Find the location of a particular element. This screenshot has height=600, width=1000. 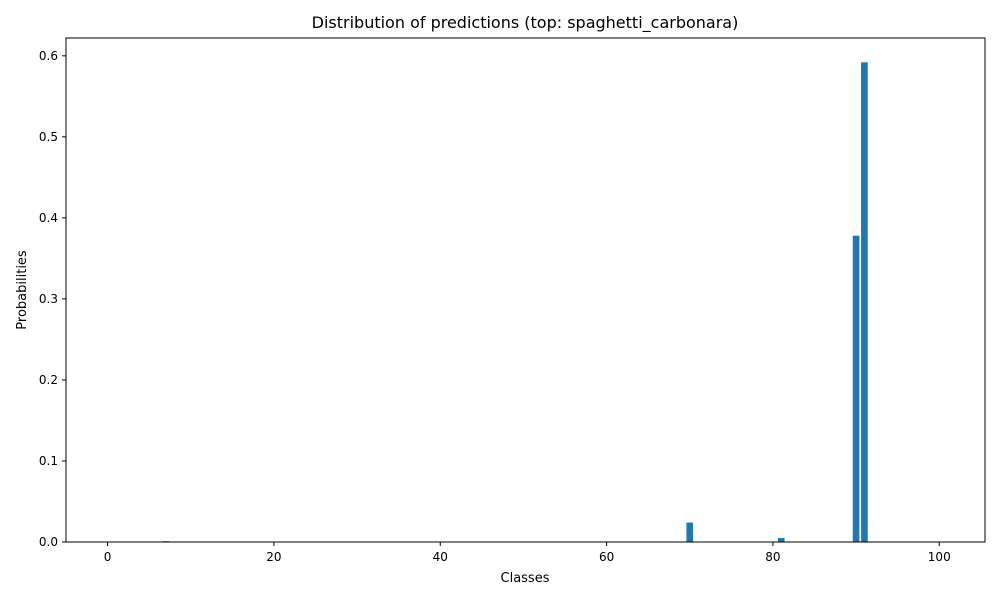

y-tick-label: 0.2 is located at coordinates (48, 380).